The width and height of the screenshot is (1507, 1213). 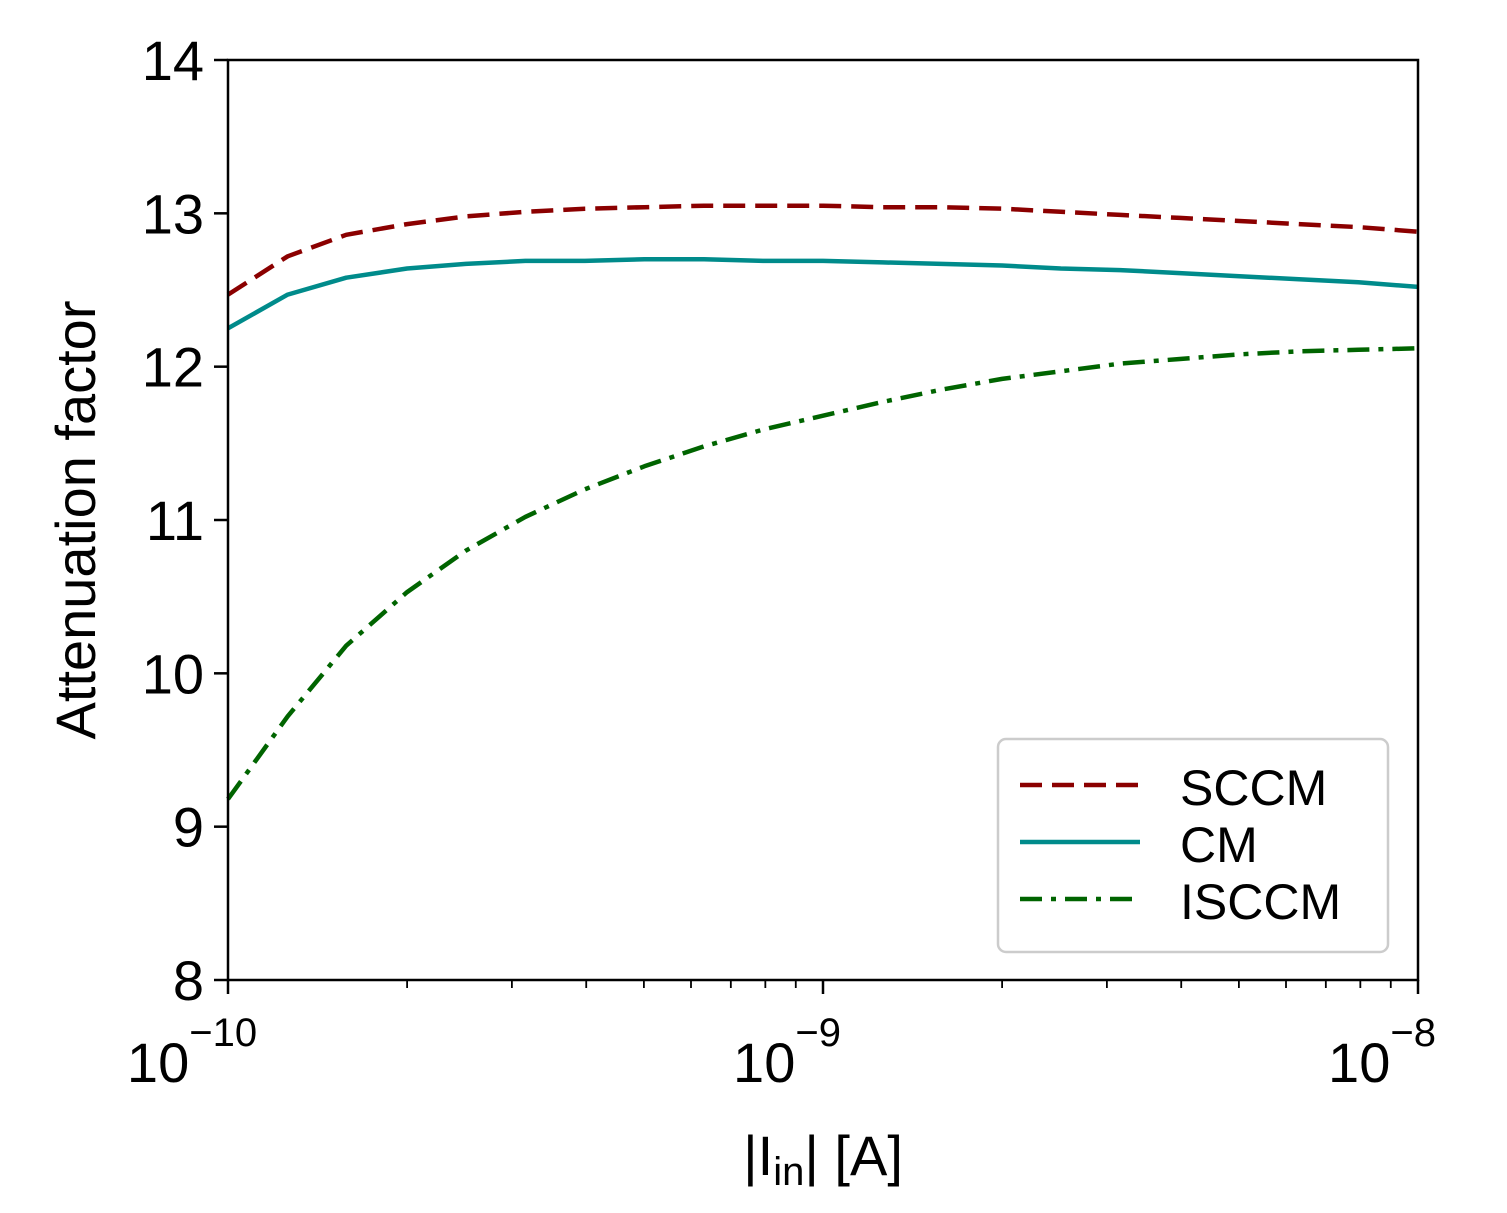 I want to click on y-tick-label: 11, so click(x=175, y=520).